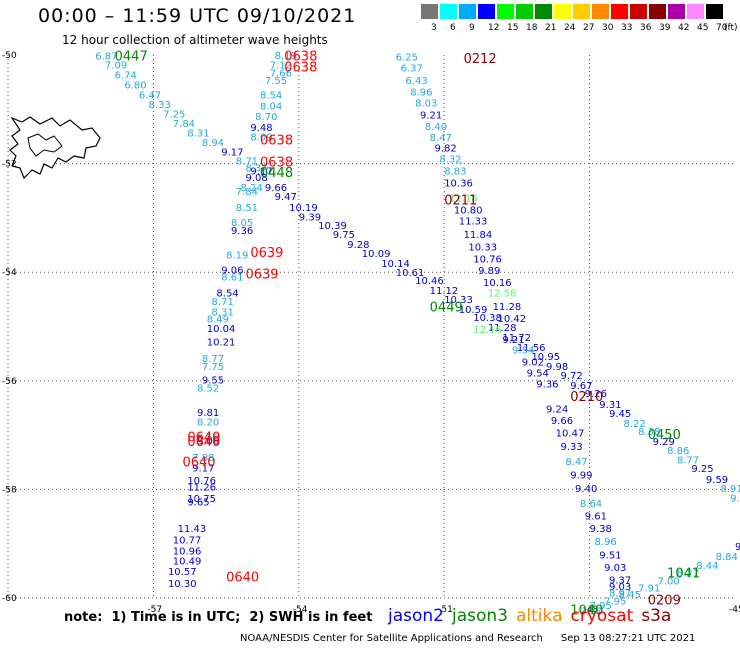  I want to click on wave-height-value: 9.98, so click(557, 367).